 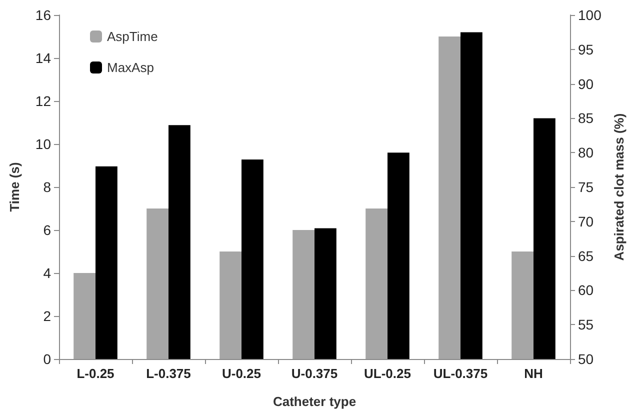 I want to click on y2-tick-label: 50, so click(x=586, y=359).